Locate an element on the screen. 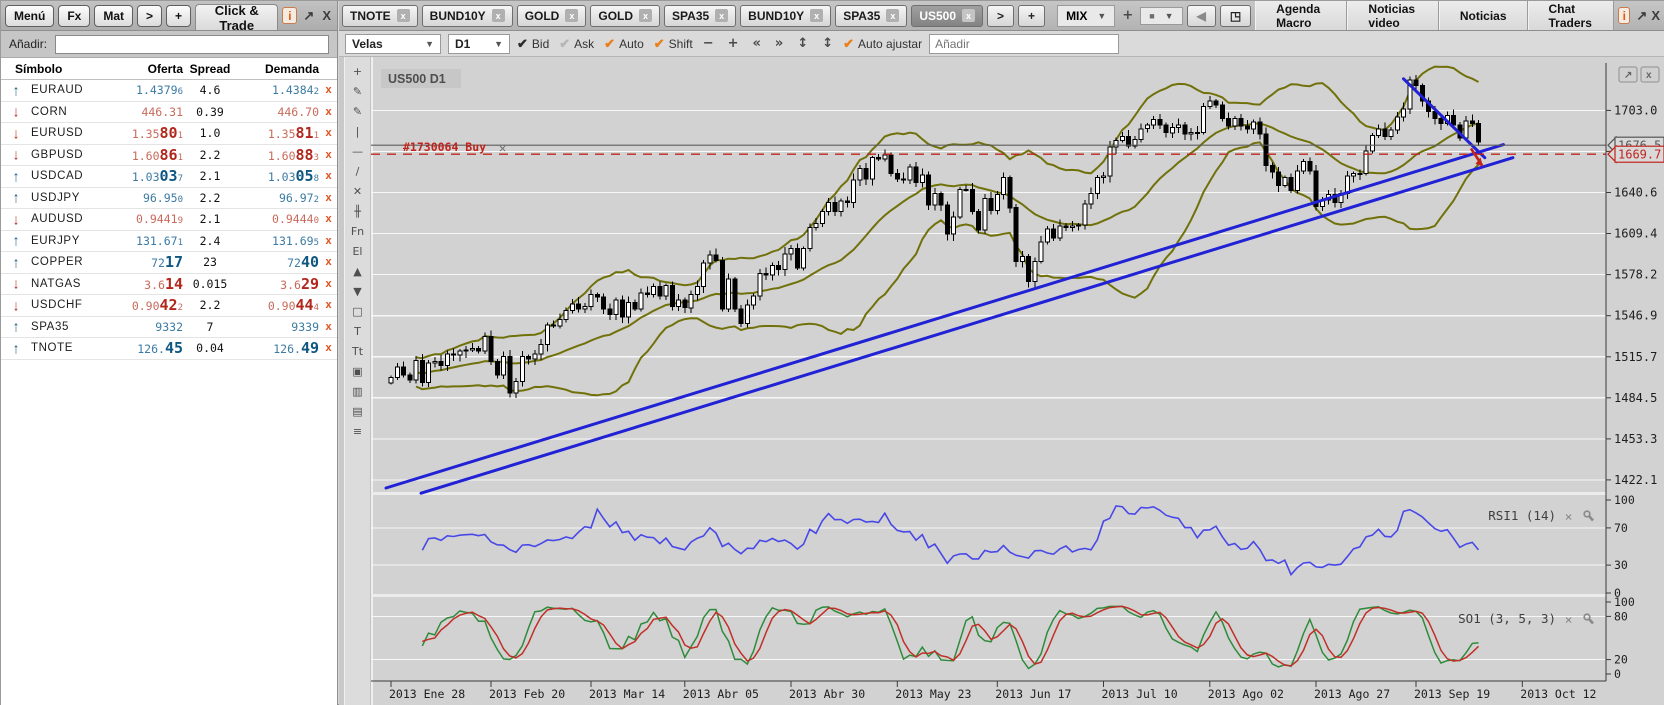  quote-row-eurjpy: ↑ EURJPY 131.671 2.4 131.695 x is located at coordinates (169, 241).